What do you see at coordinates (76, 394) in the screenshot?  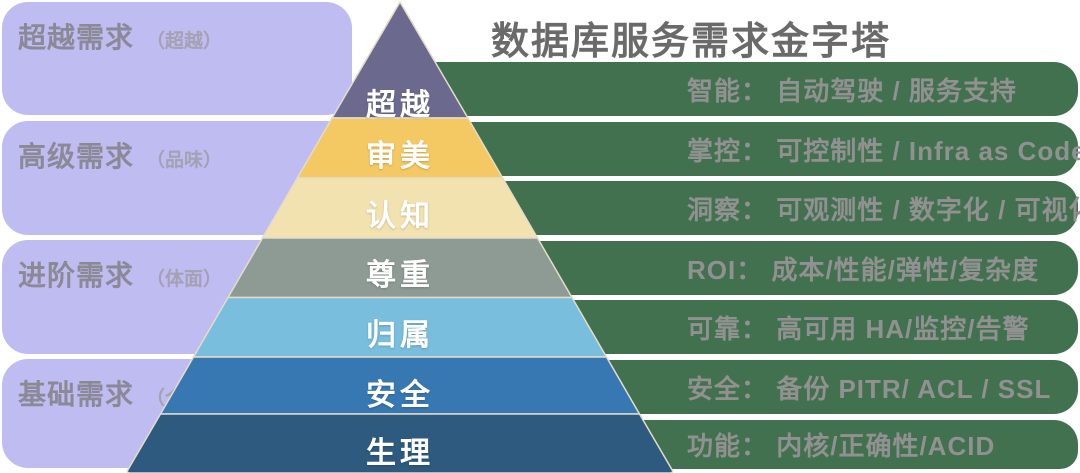 I see `group-label: 基础需求` at bounding box center [76, 394].